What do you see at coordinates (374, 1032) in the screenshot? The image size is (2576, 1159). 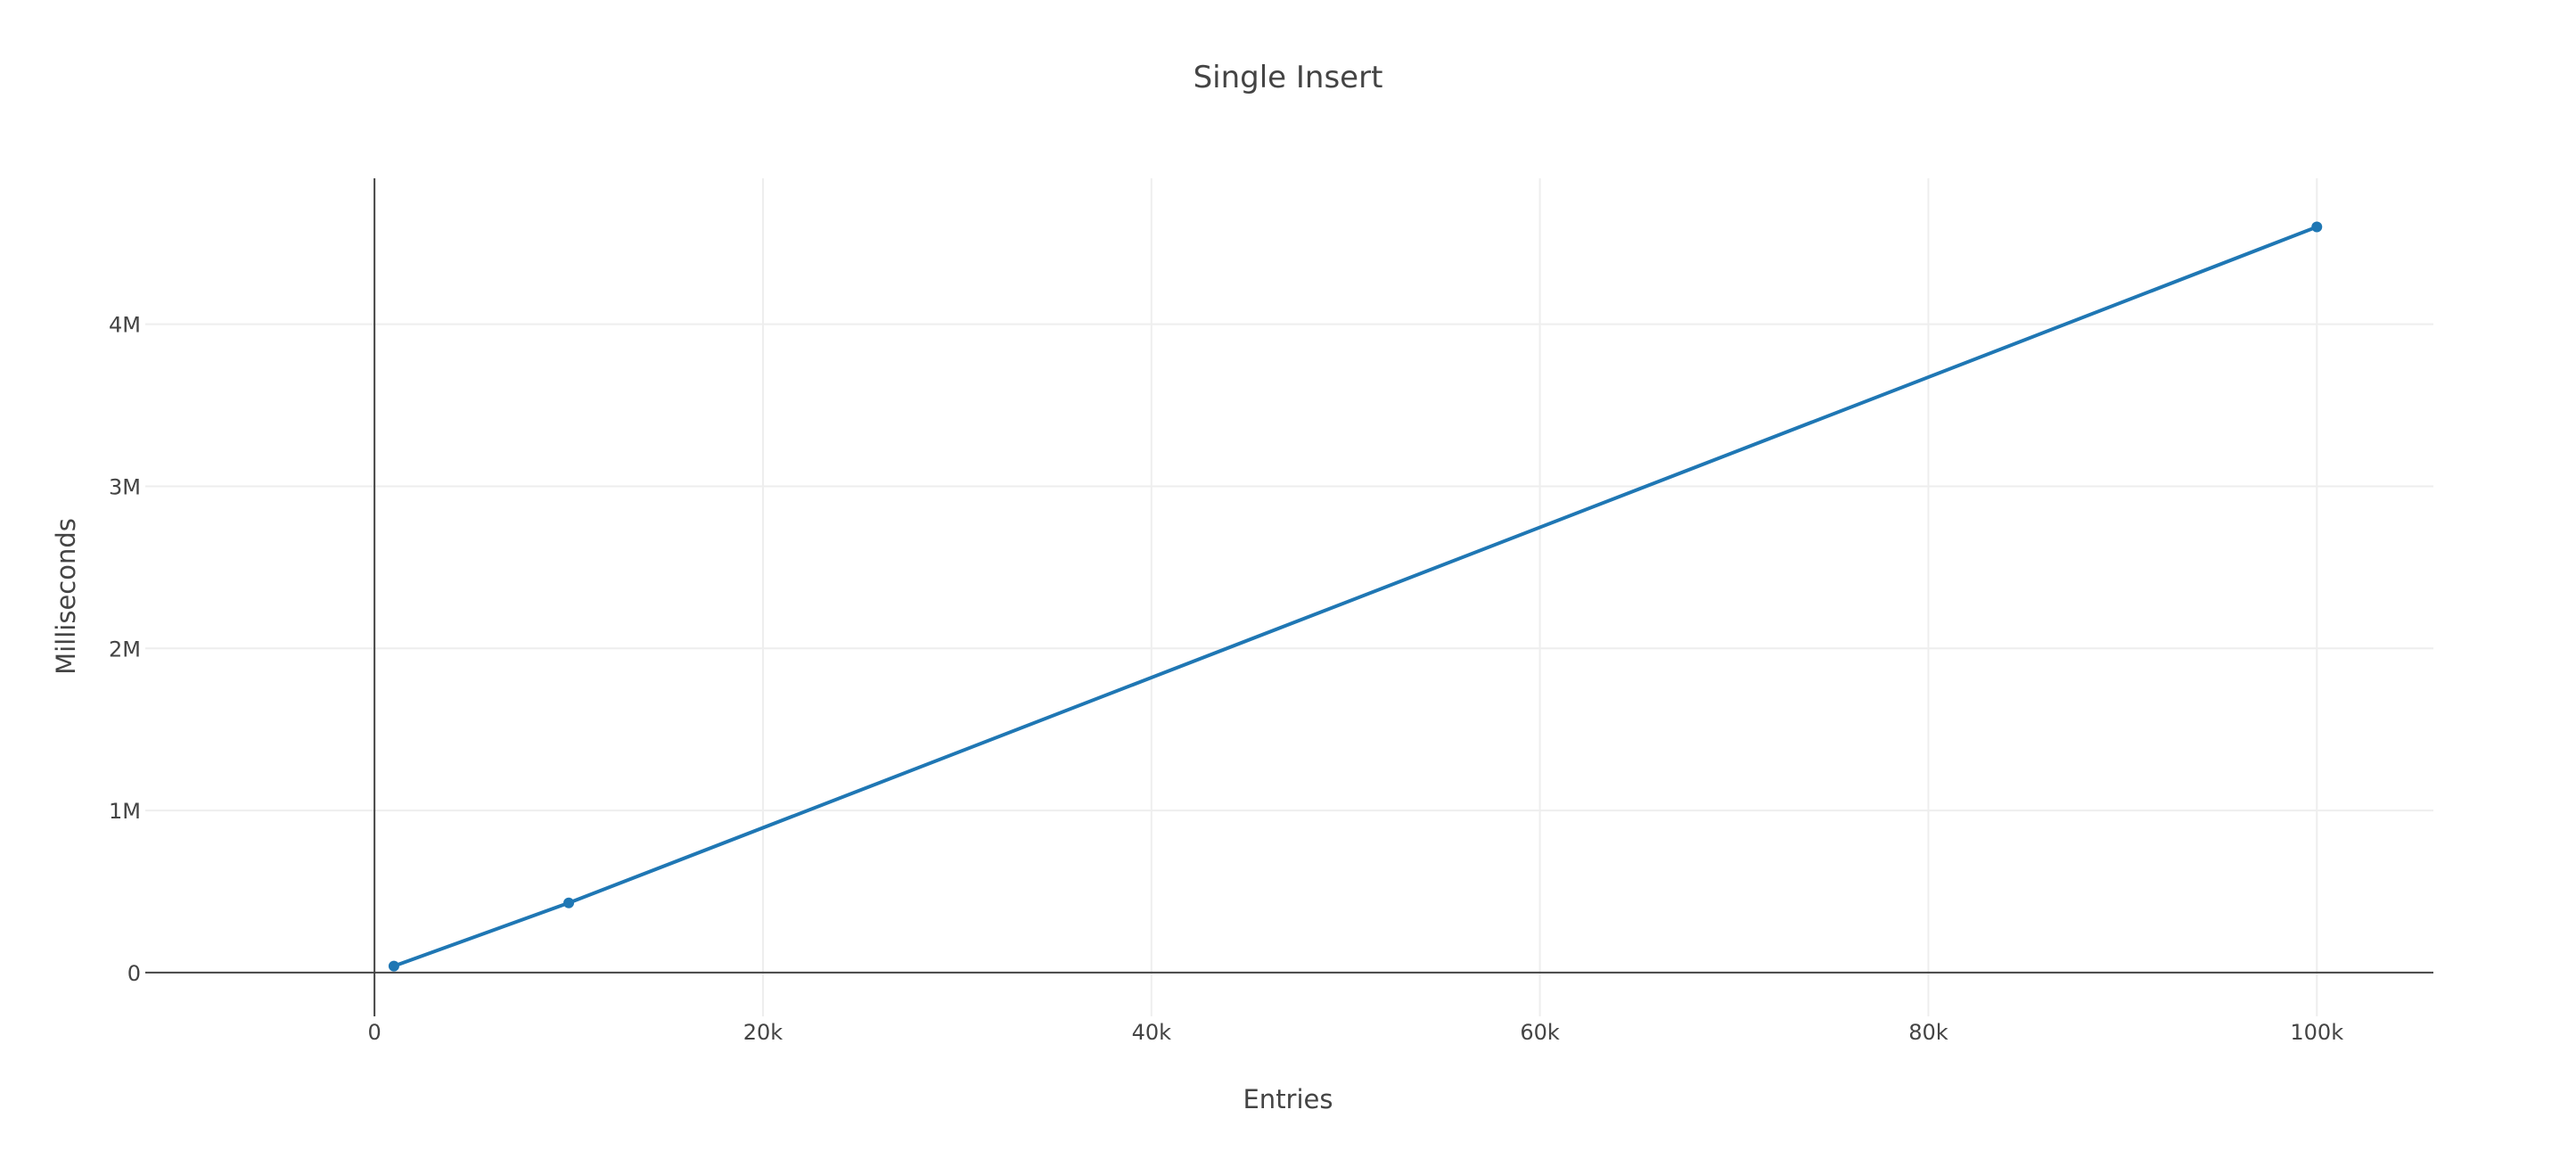 I see `x-tick-label: 0` at bounding box center [374, 1032].